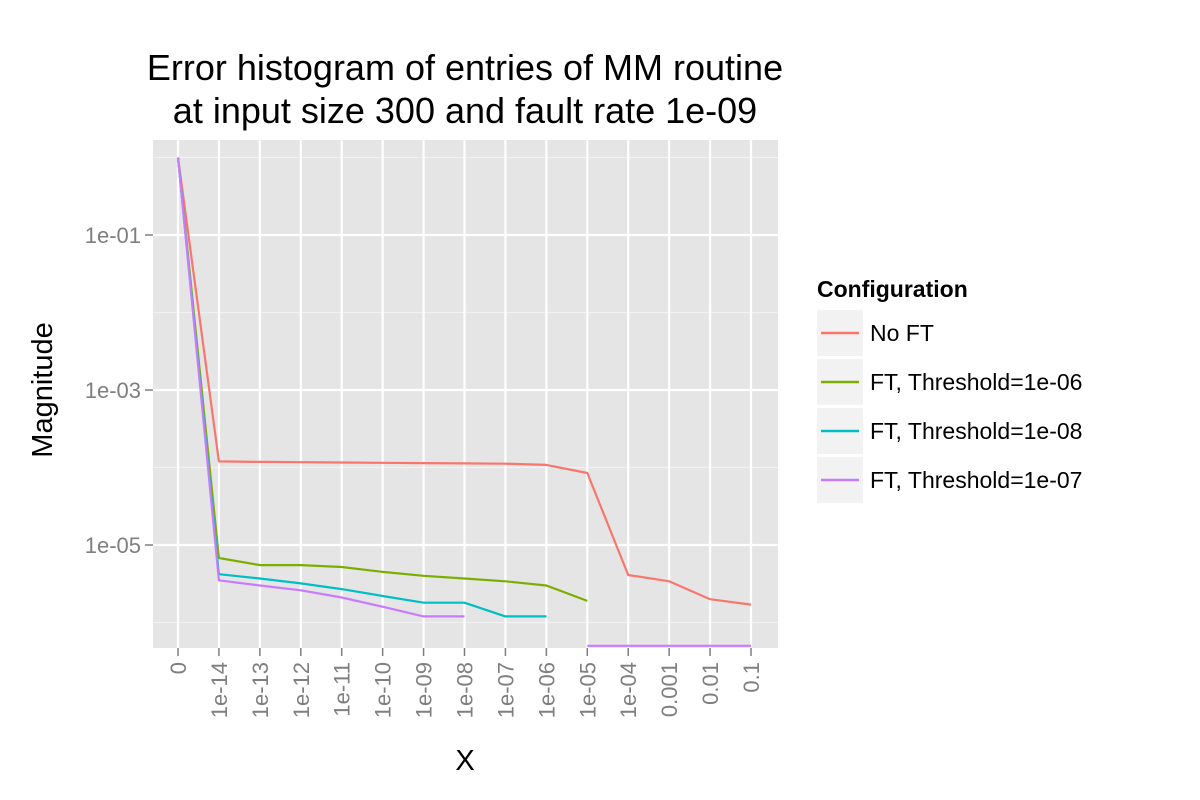  Describe the element at coordinates (505, 690) in the screenshot. I see `x-tick-label: 1e-07` at that location.